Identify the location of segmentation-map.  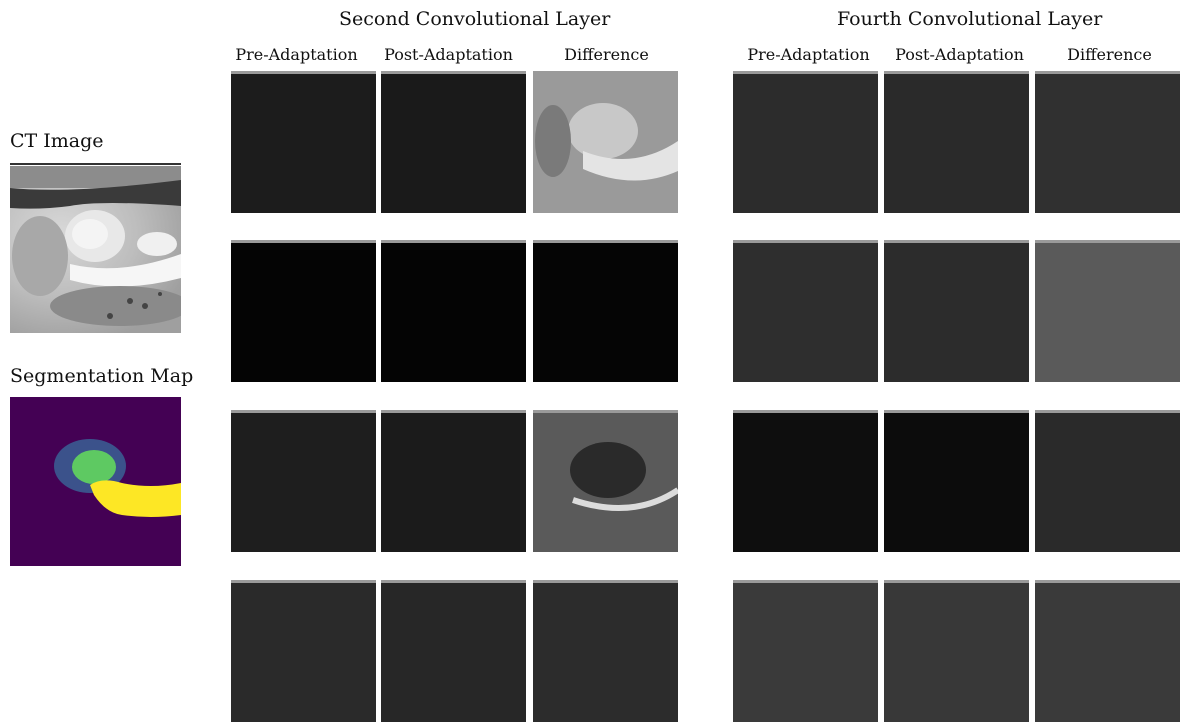
(95, 481).